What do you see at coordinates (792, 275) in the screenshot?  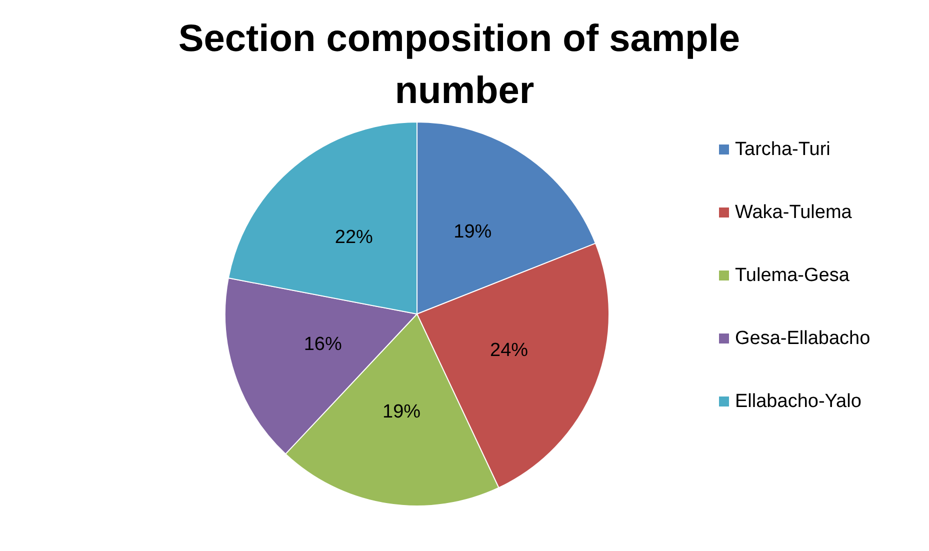 I see `legend-label: Tulema-Gesa` at bounding box center [792, 275].